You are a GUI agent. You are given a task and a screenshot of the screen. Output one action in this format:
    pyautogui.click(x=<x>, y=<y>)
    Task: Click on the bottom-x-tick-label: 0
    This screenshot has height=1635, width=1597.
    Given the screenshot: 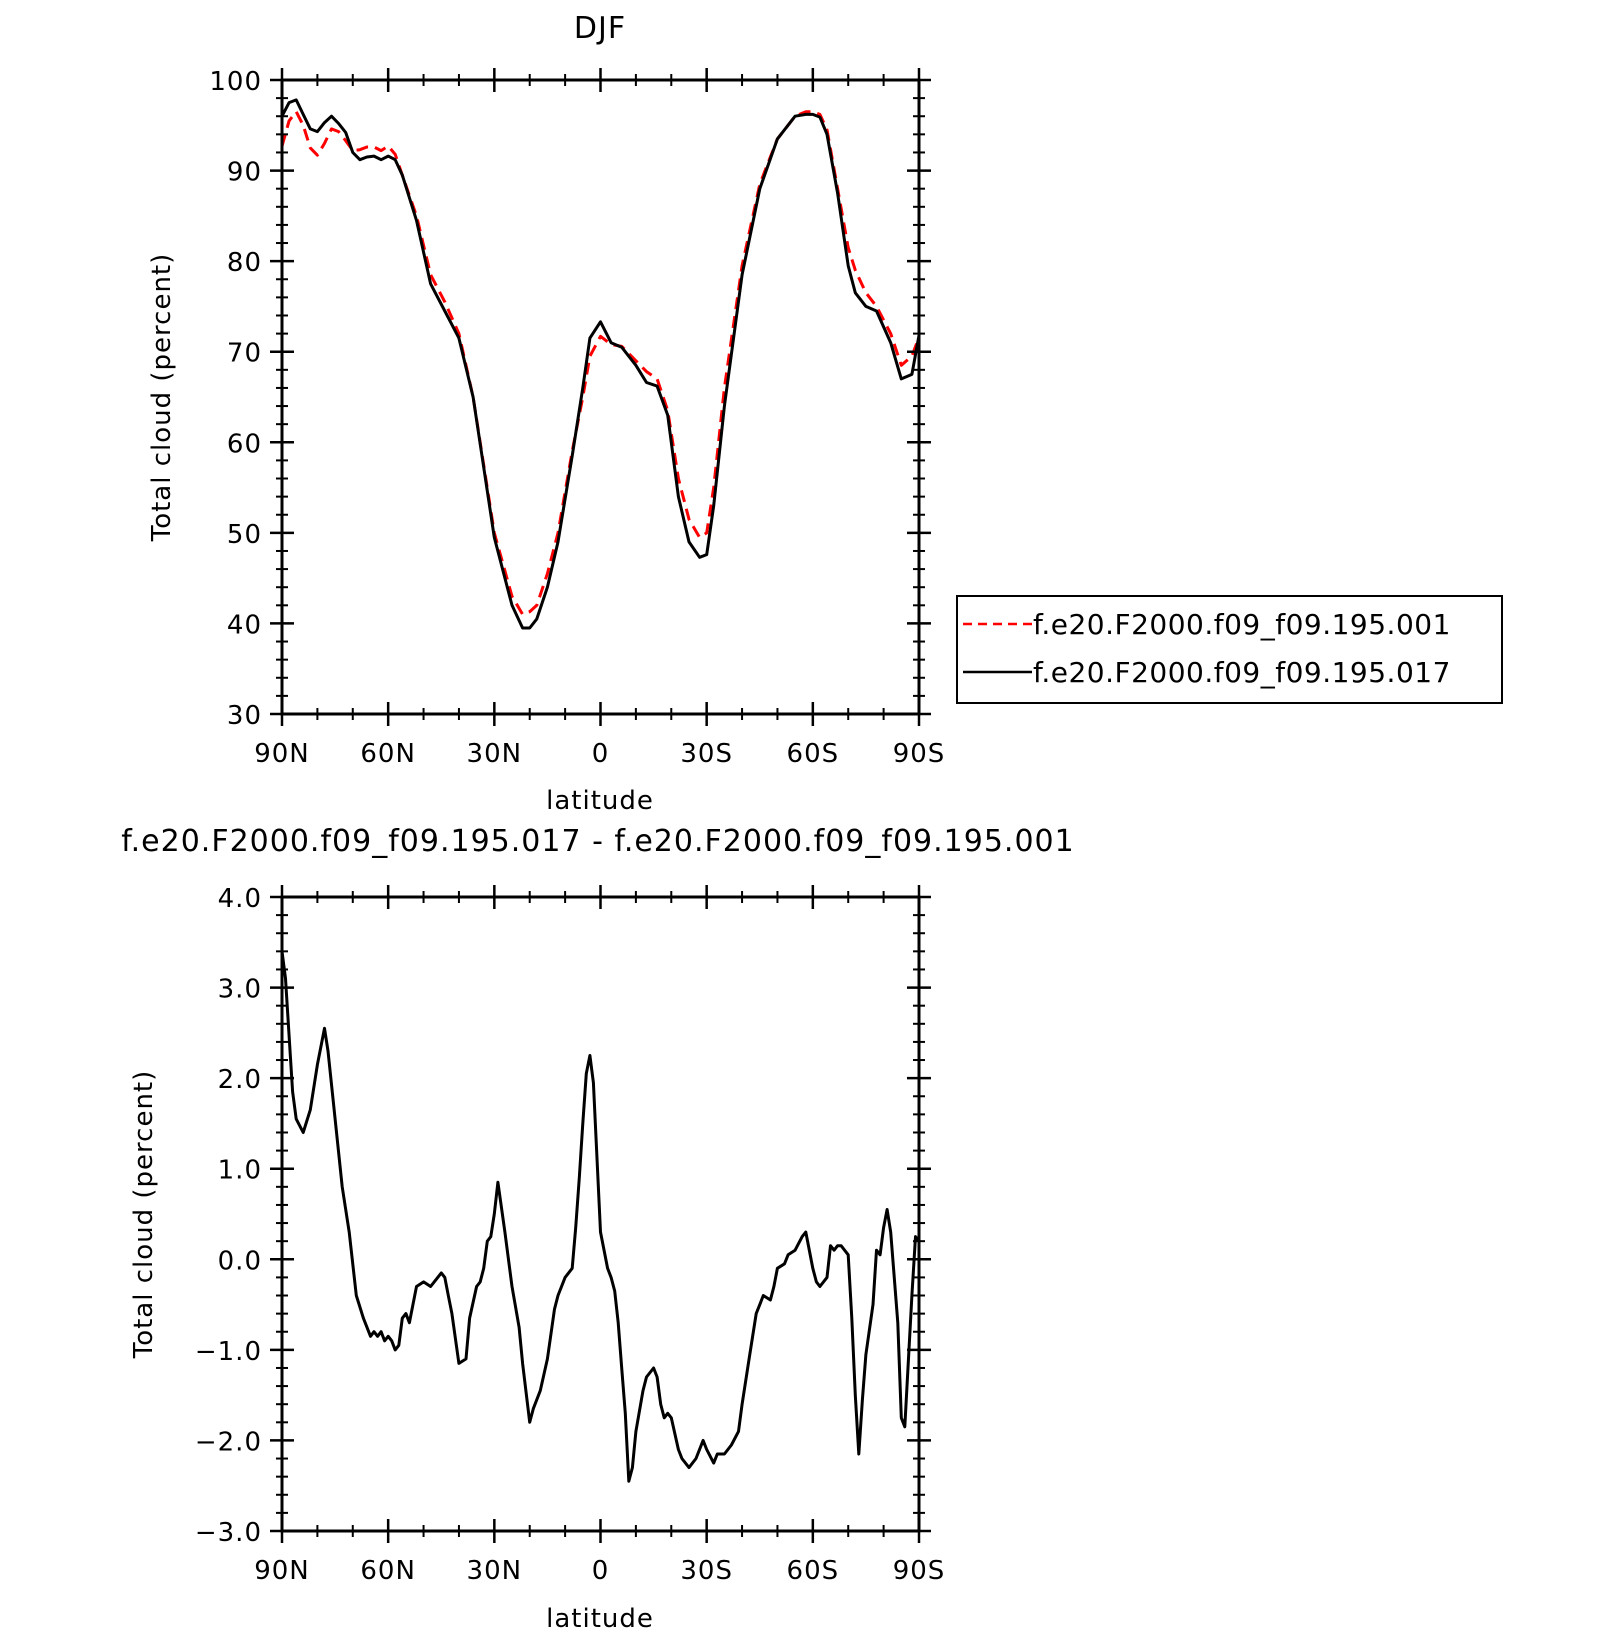 What is the action you would take?
    pyautogui.click(x=601, y=1571)
    